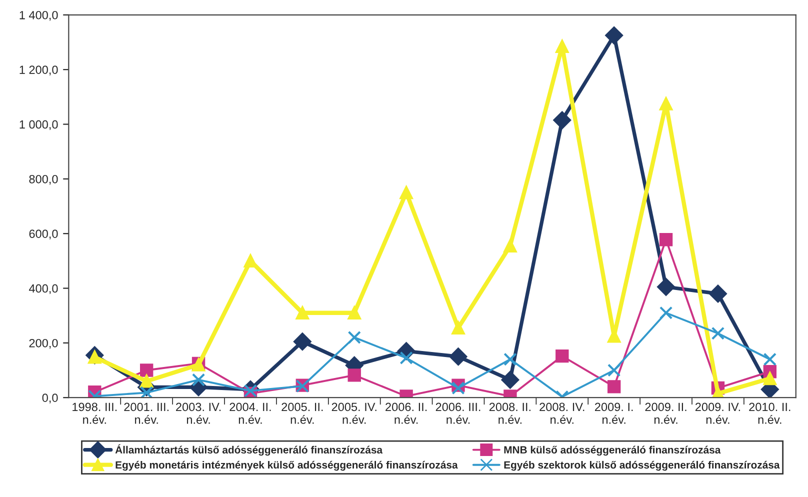  Describe the element at coordinates (39, 71) in the screenshot. I see `y-tick-label: 1 200,0` at that location.